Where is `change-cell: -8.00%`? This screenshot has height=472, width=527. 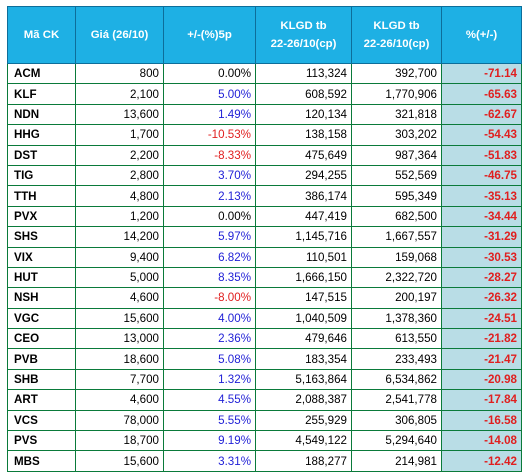 change-cell: -8.00% is located at coordinates (209, 298).